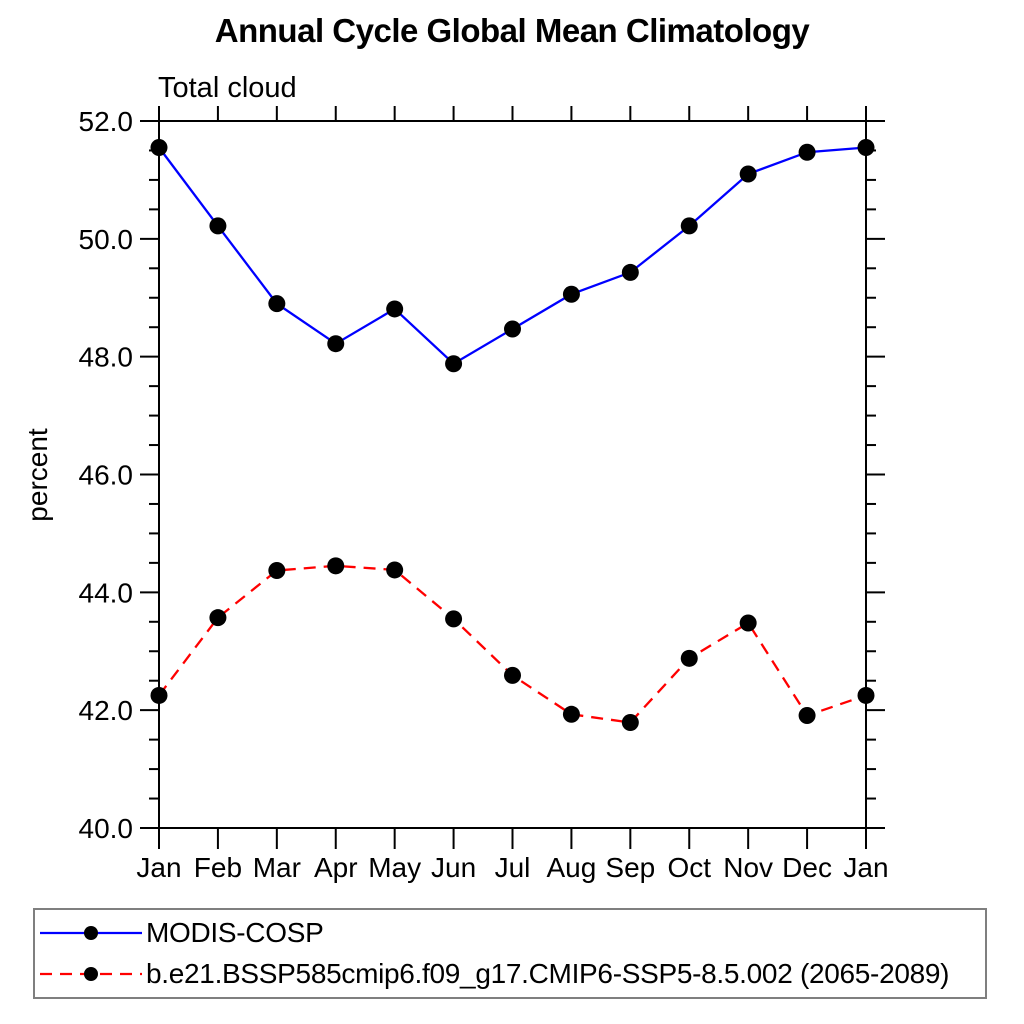 This screenshot has height=1024, width=1024. What do you see at coordinates (106, 592) in the screenshot?
I see `y-tick-label: 44.0` at bounding box center [106, 592].